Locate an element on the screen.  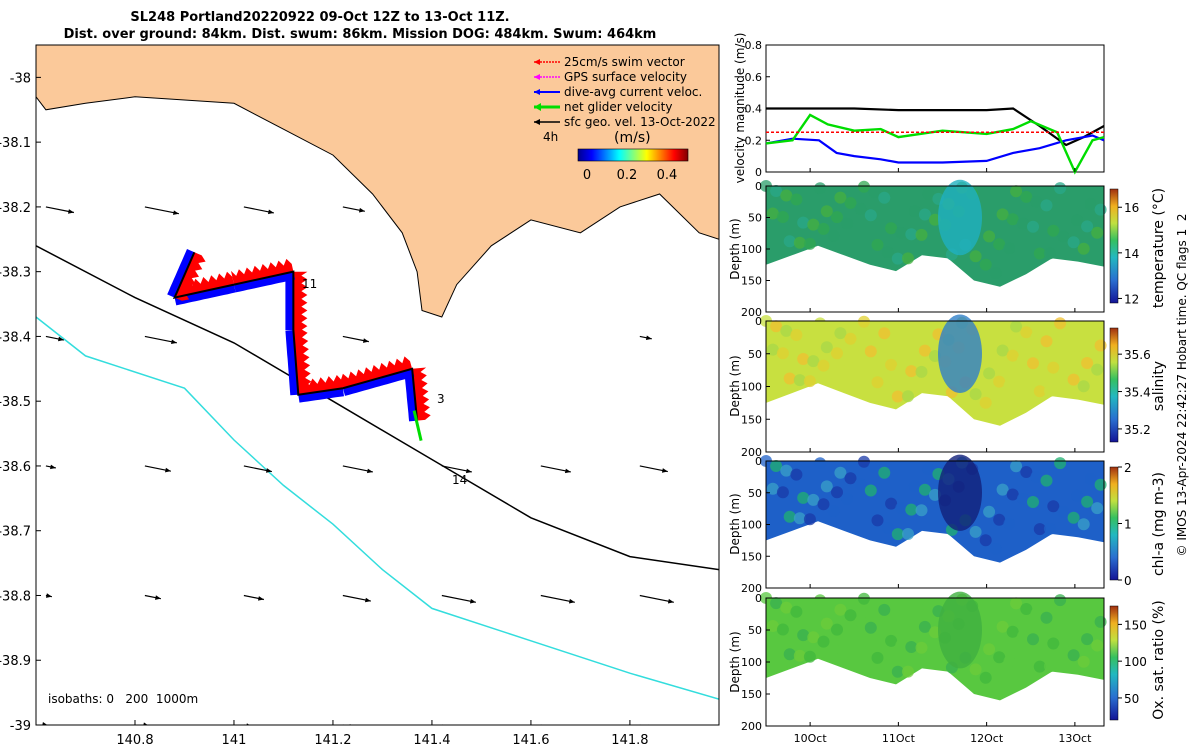
section-xtick-label: 11Oct is located at coordinates (899, 738).